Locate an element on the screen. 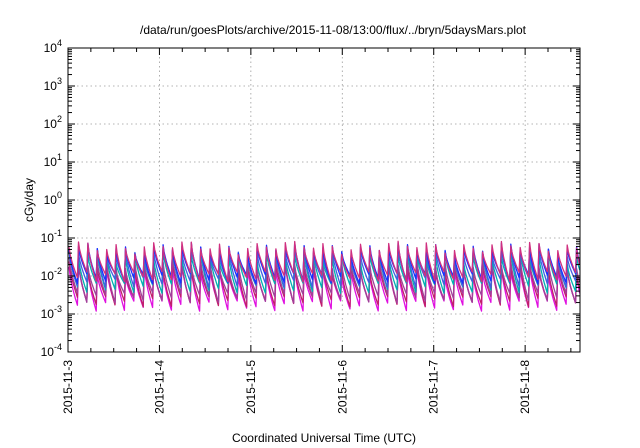 The height and width of the screenshot is (448, 640). y-axis-label: cGy/day is located at coordinates (29, 200).